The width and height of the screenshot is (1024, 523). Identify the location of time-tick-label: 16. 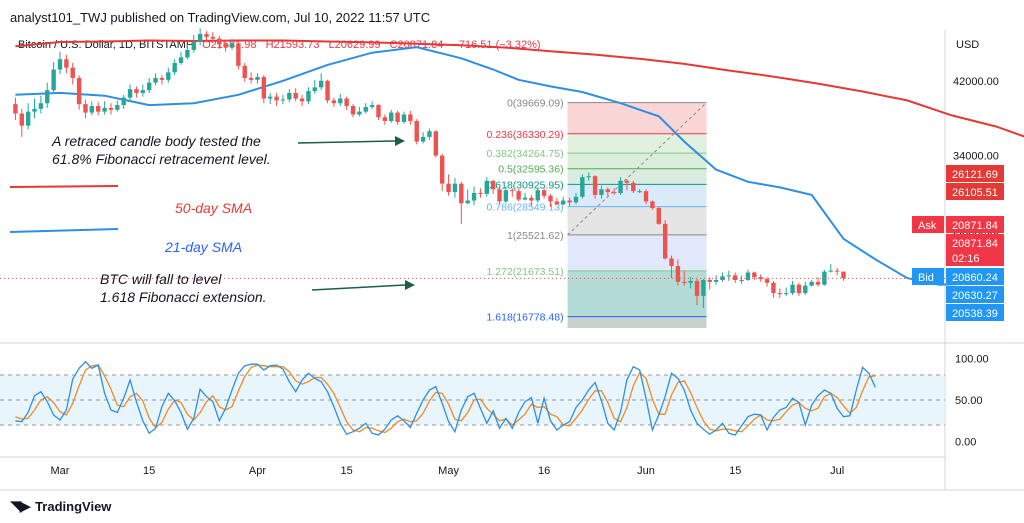
(544, 471).